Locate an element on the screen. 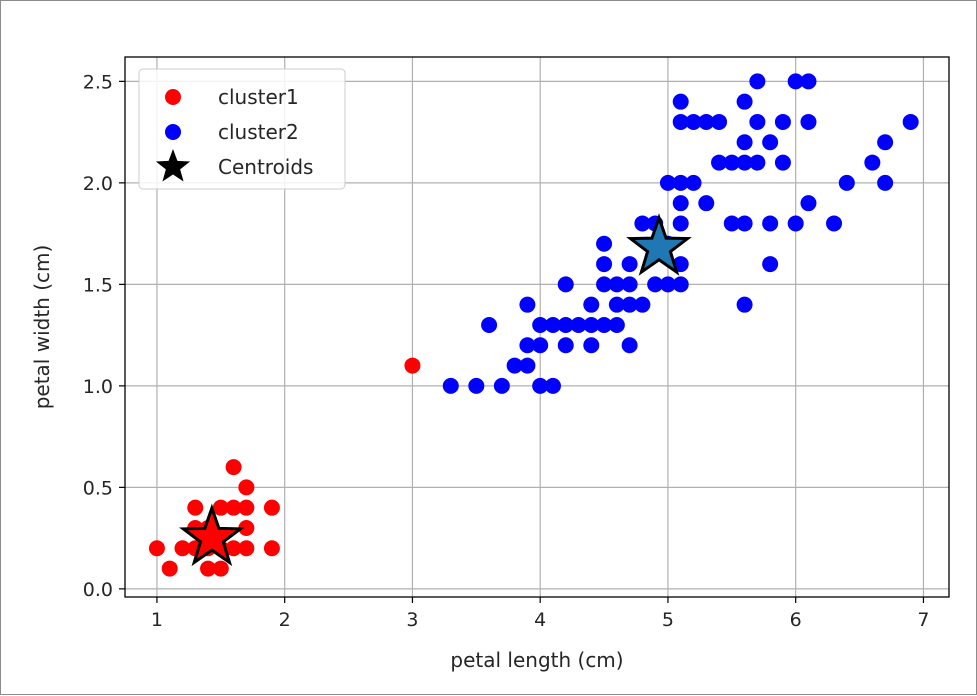 This screenshot has width=977, height=696. x-tick-label: 2 is located at coordinates (285, 620).